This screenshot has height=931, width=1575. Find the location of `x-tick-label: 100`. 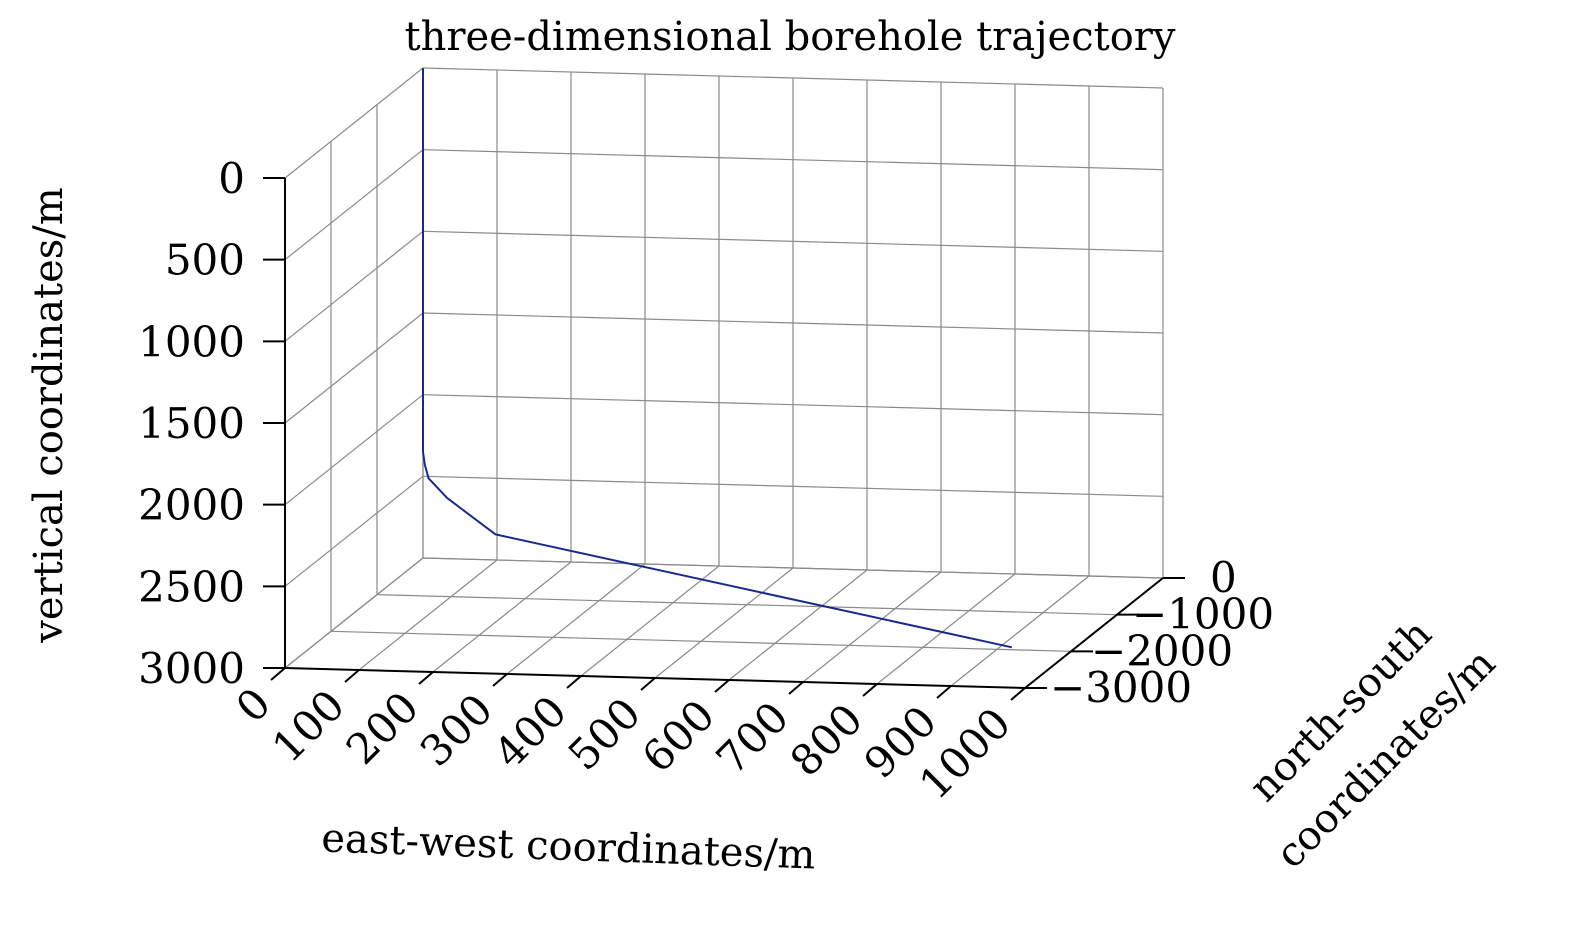

x-tick-label: 100 is located at coordinates (308, 725).